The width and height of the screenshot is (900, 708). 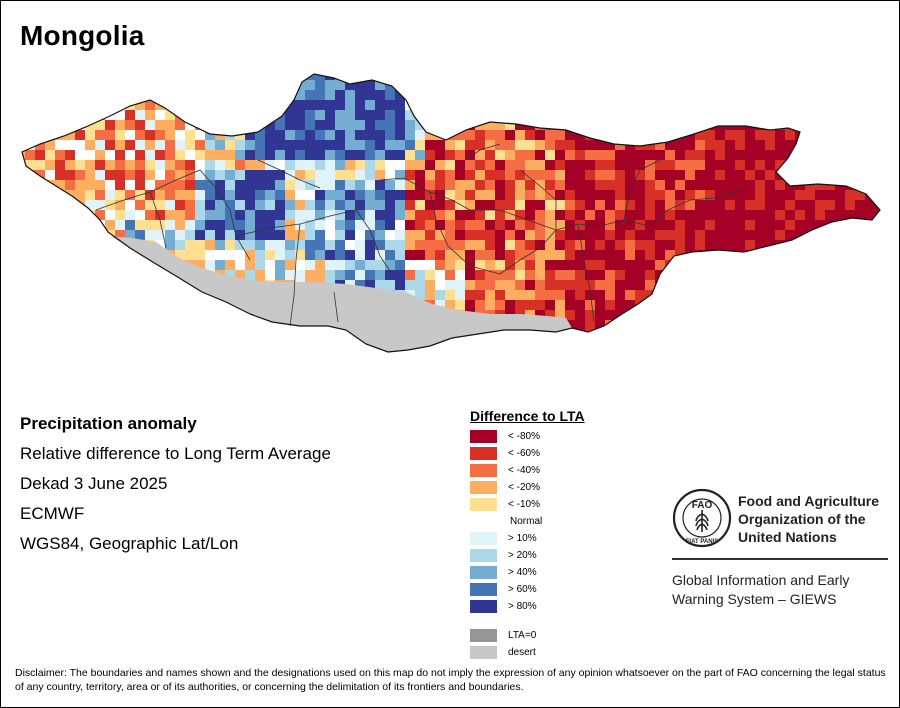 What do you see at coordinates (483, 555) in the screenshot?
I see `legend-swatch` at bounding box center [483, 555].